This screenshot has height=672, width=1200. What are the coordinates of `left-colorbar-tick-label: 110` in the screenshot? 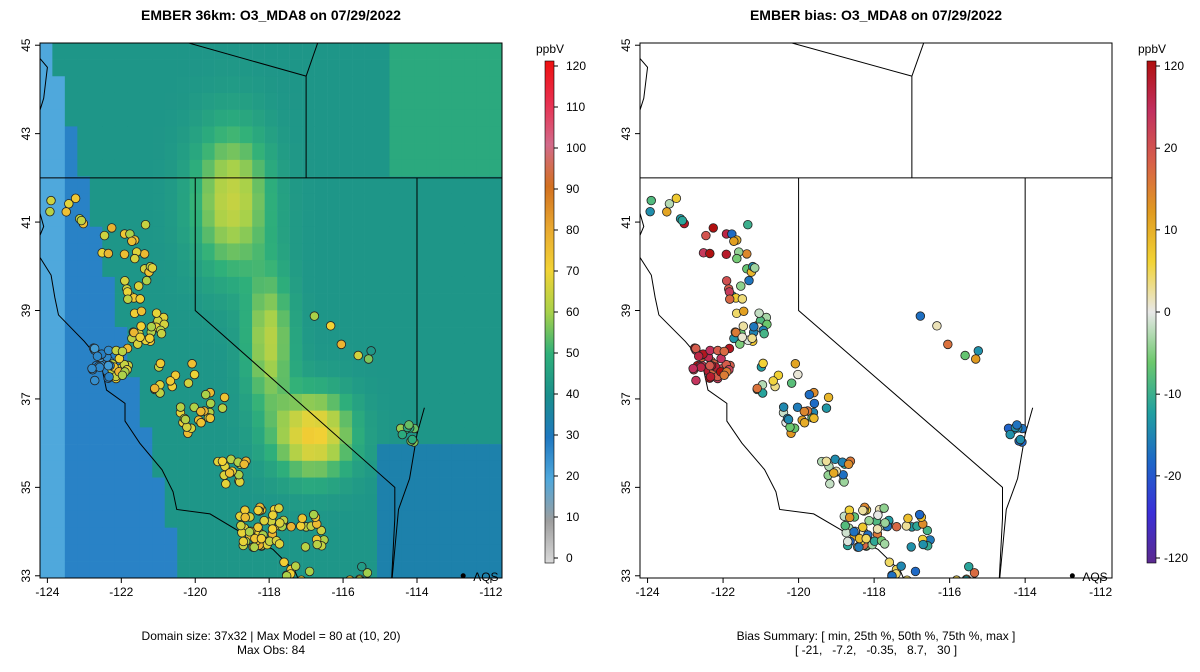 It's located at (575, 107).